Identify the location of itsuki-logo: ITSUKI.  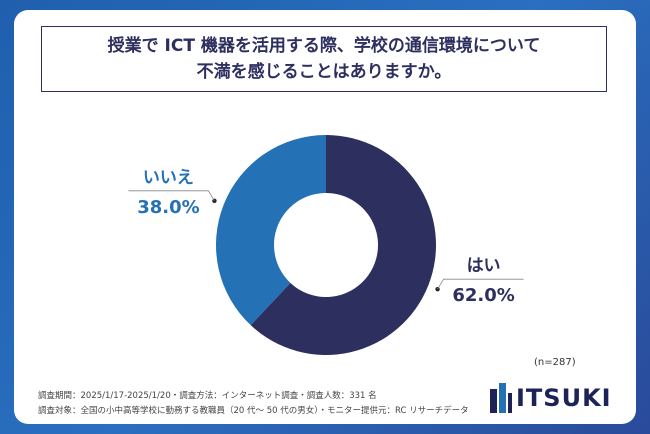
(555, 398).